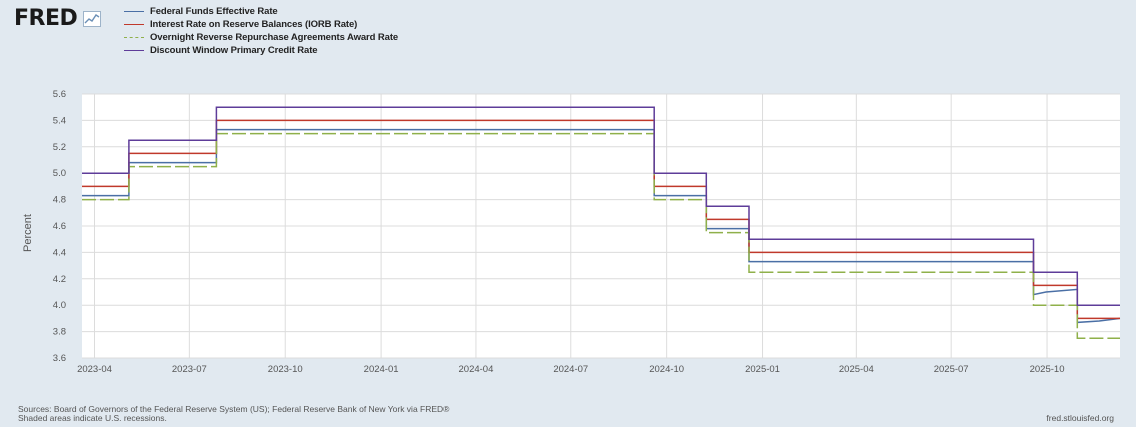 The width and height of the screenshot is (1136, 427). What do you see at coordinates (1080, 418) in the screenshot?
I see `fred-credit-link: fred.stlouisfed.org` at bounding box center [1080, 418].